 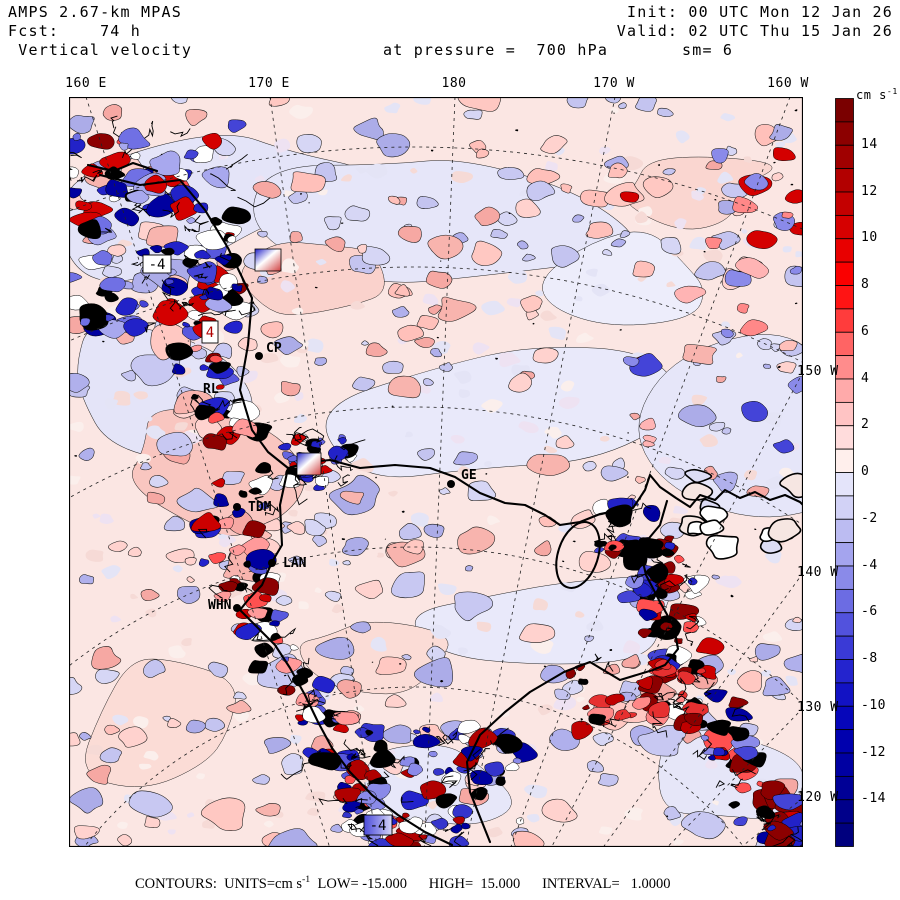 What do you see at coordinates (451, 484) in the screenshot?
I see `station-dot-GE` at bounding box center [451, 484].